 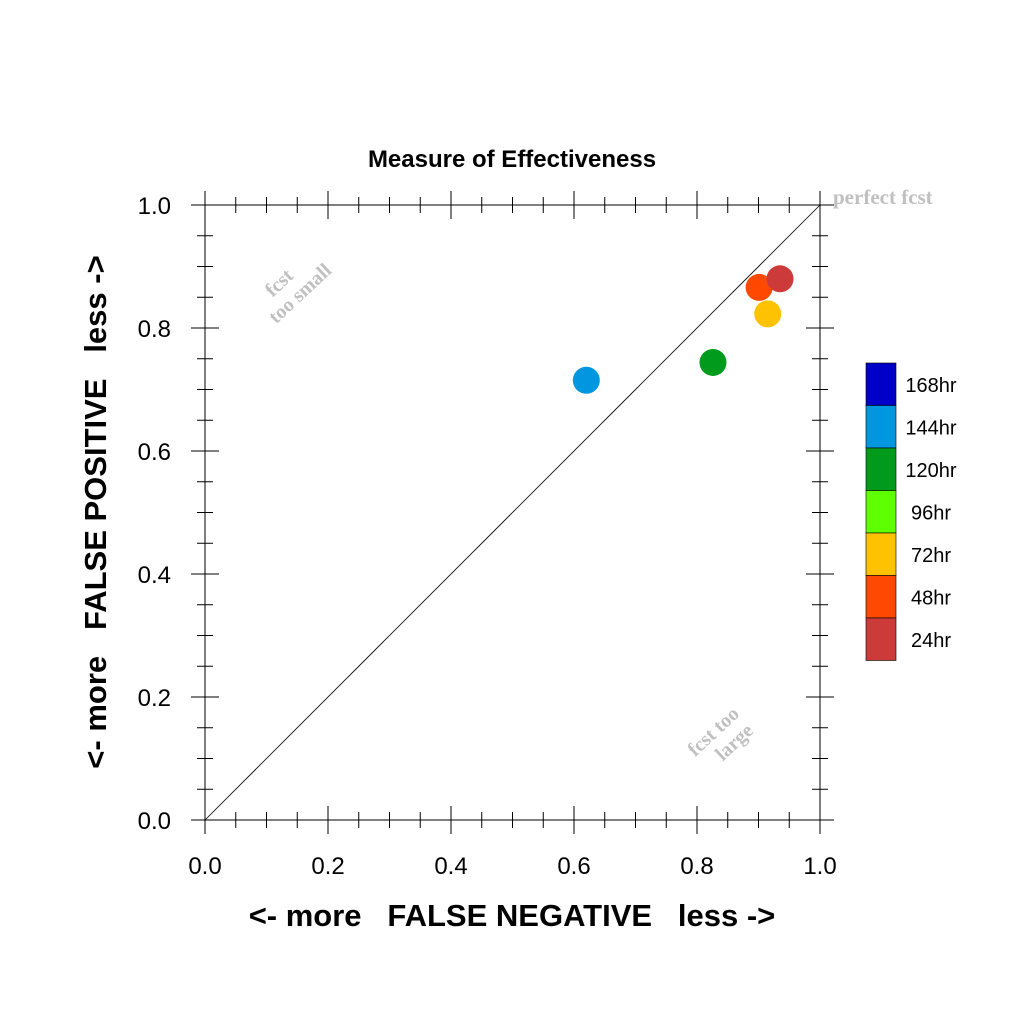 I want to click on legend: 168hr 144hr 120hr 96hr 72hr 48hr 24hr, so click(x=911, y=511).